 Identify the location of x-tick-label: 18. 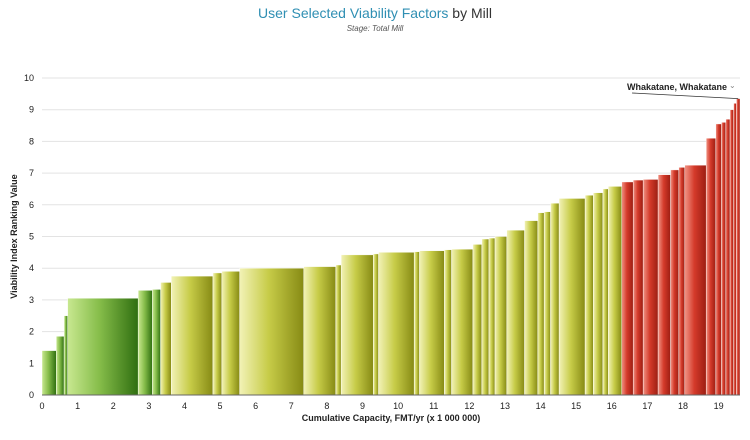
(683, 406).